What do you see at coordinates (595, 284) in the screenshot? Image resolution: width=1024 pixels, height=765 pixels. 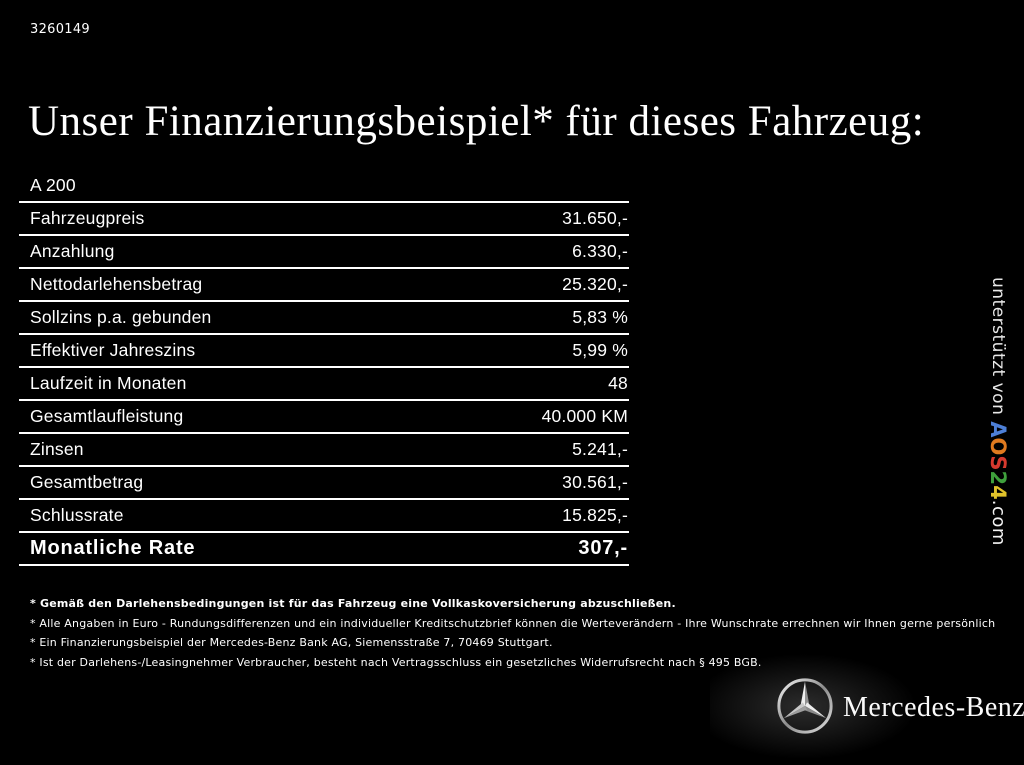 I see `row-value: 25.320,-` at bounding box center [595, 284].